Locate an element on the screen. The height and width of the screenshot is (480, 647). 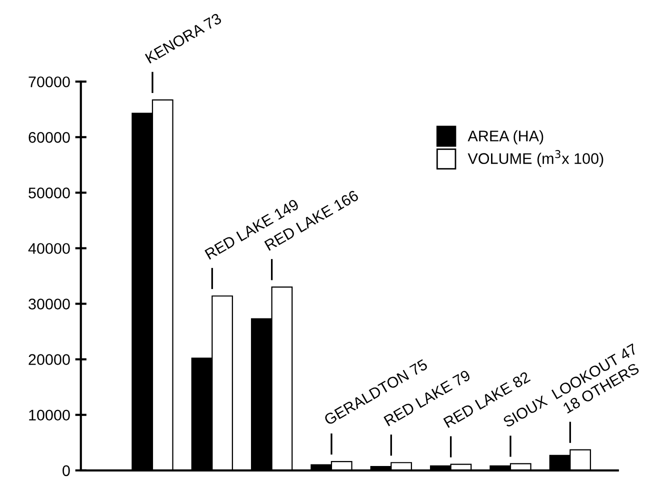
y-tick-label: 10000 is located at coordinates (49, 415).